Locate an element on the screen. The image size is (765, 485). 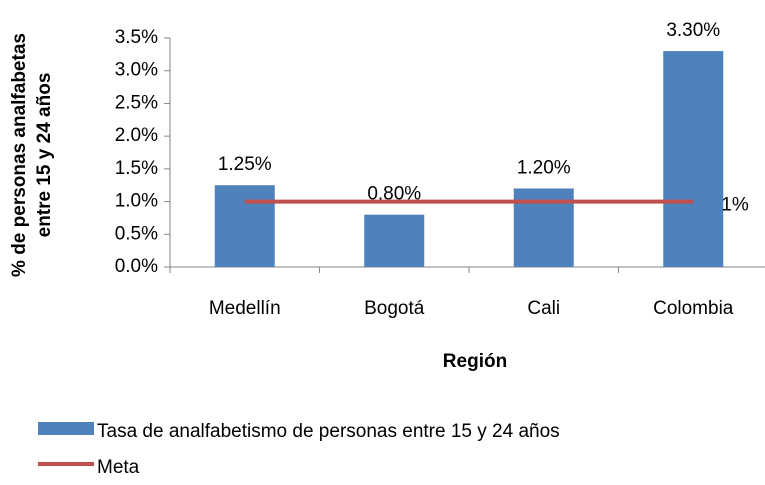
y-tick-label: 2.5% is located at coordinates (136, 102).